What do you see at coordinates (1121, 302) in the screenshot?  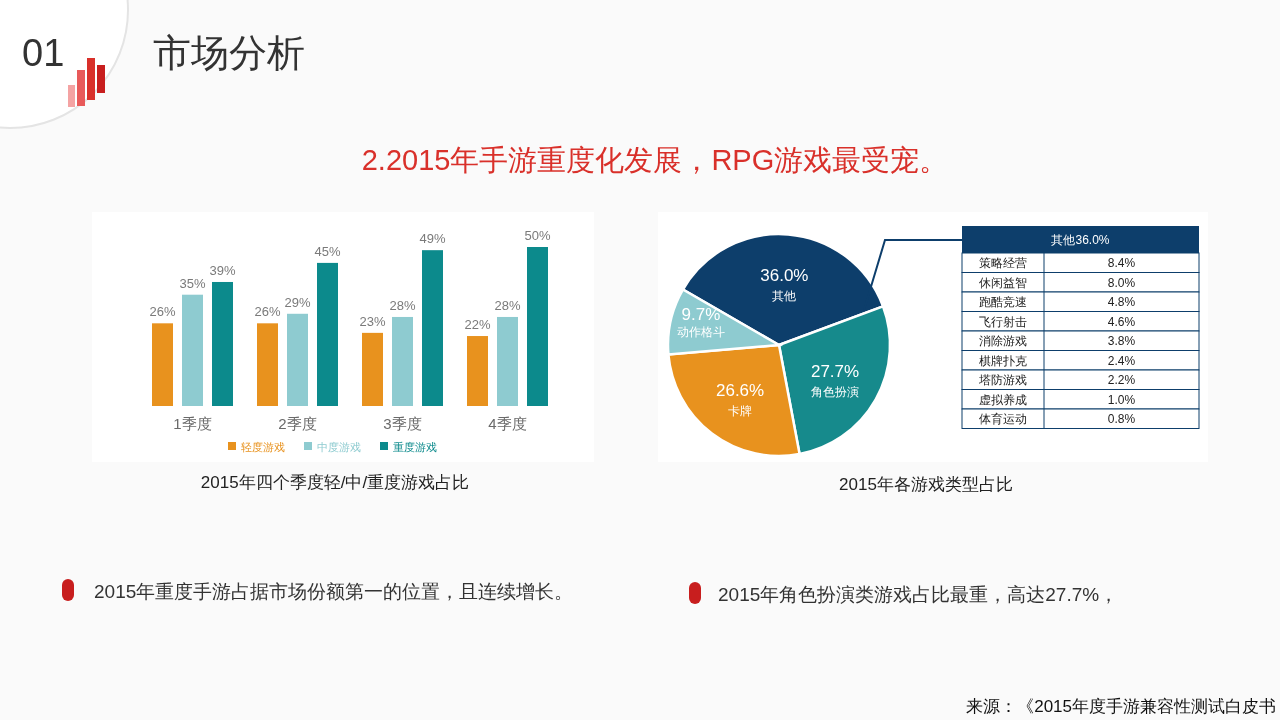 I see `text: 4.8%` at bounding box center [1121, 302].